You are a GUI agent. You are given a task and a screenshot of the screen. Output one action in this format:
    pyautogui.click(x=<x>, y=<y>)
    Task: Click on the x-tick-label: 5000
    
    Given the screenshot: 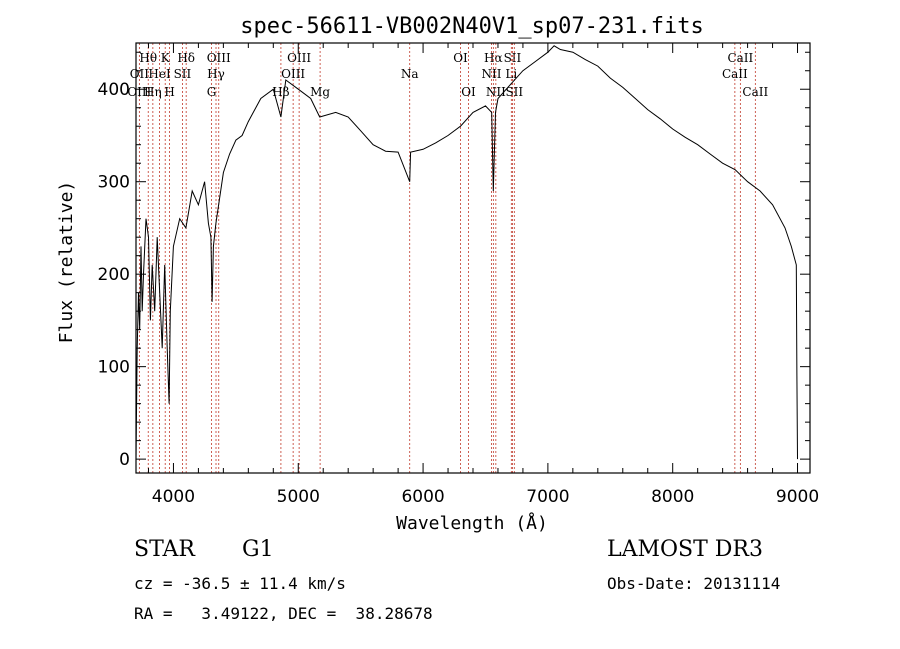 What is the action you would take?
    pyautogui.click(x=298, y=497)
    